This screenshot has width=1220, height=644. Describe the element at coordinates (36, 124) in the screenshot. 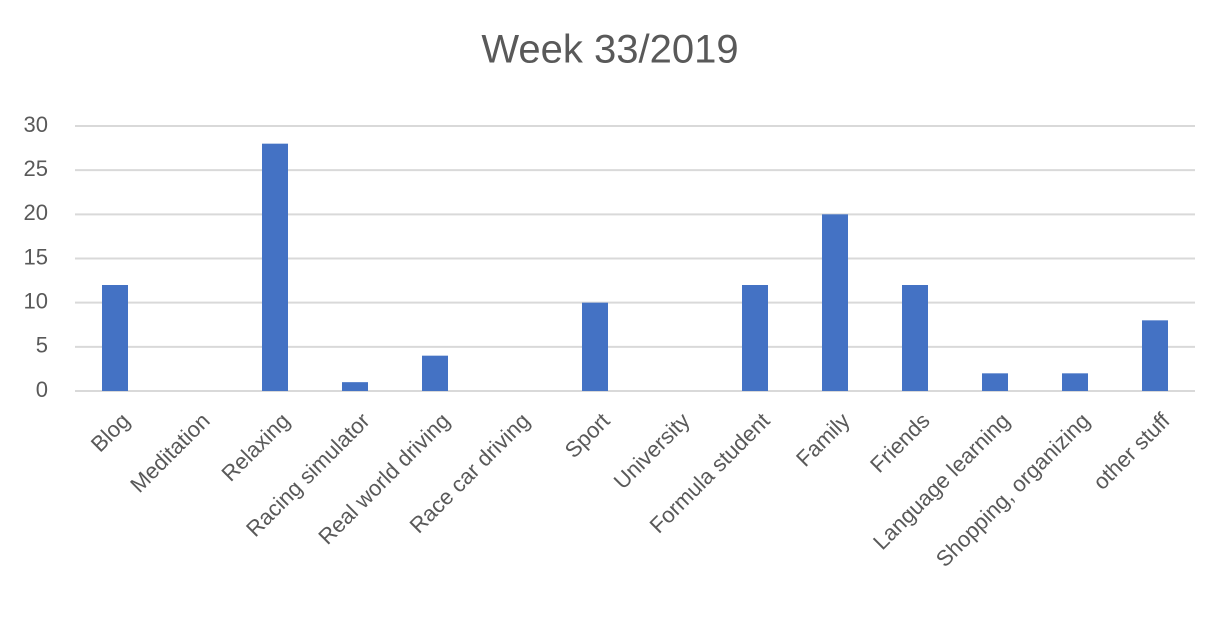

I see `y-tick-label: 30` at that location.